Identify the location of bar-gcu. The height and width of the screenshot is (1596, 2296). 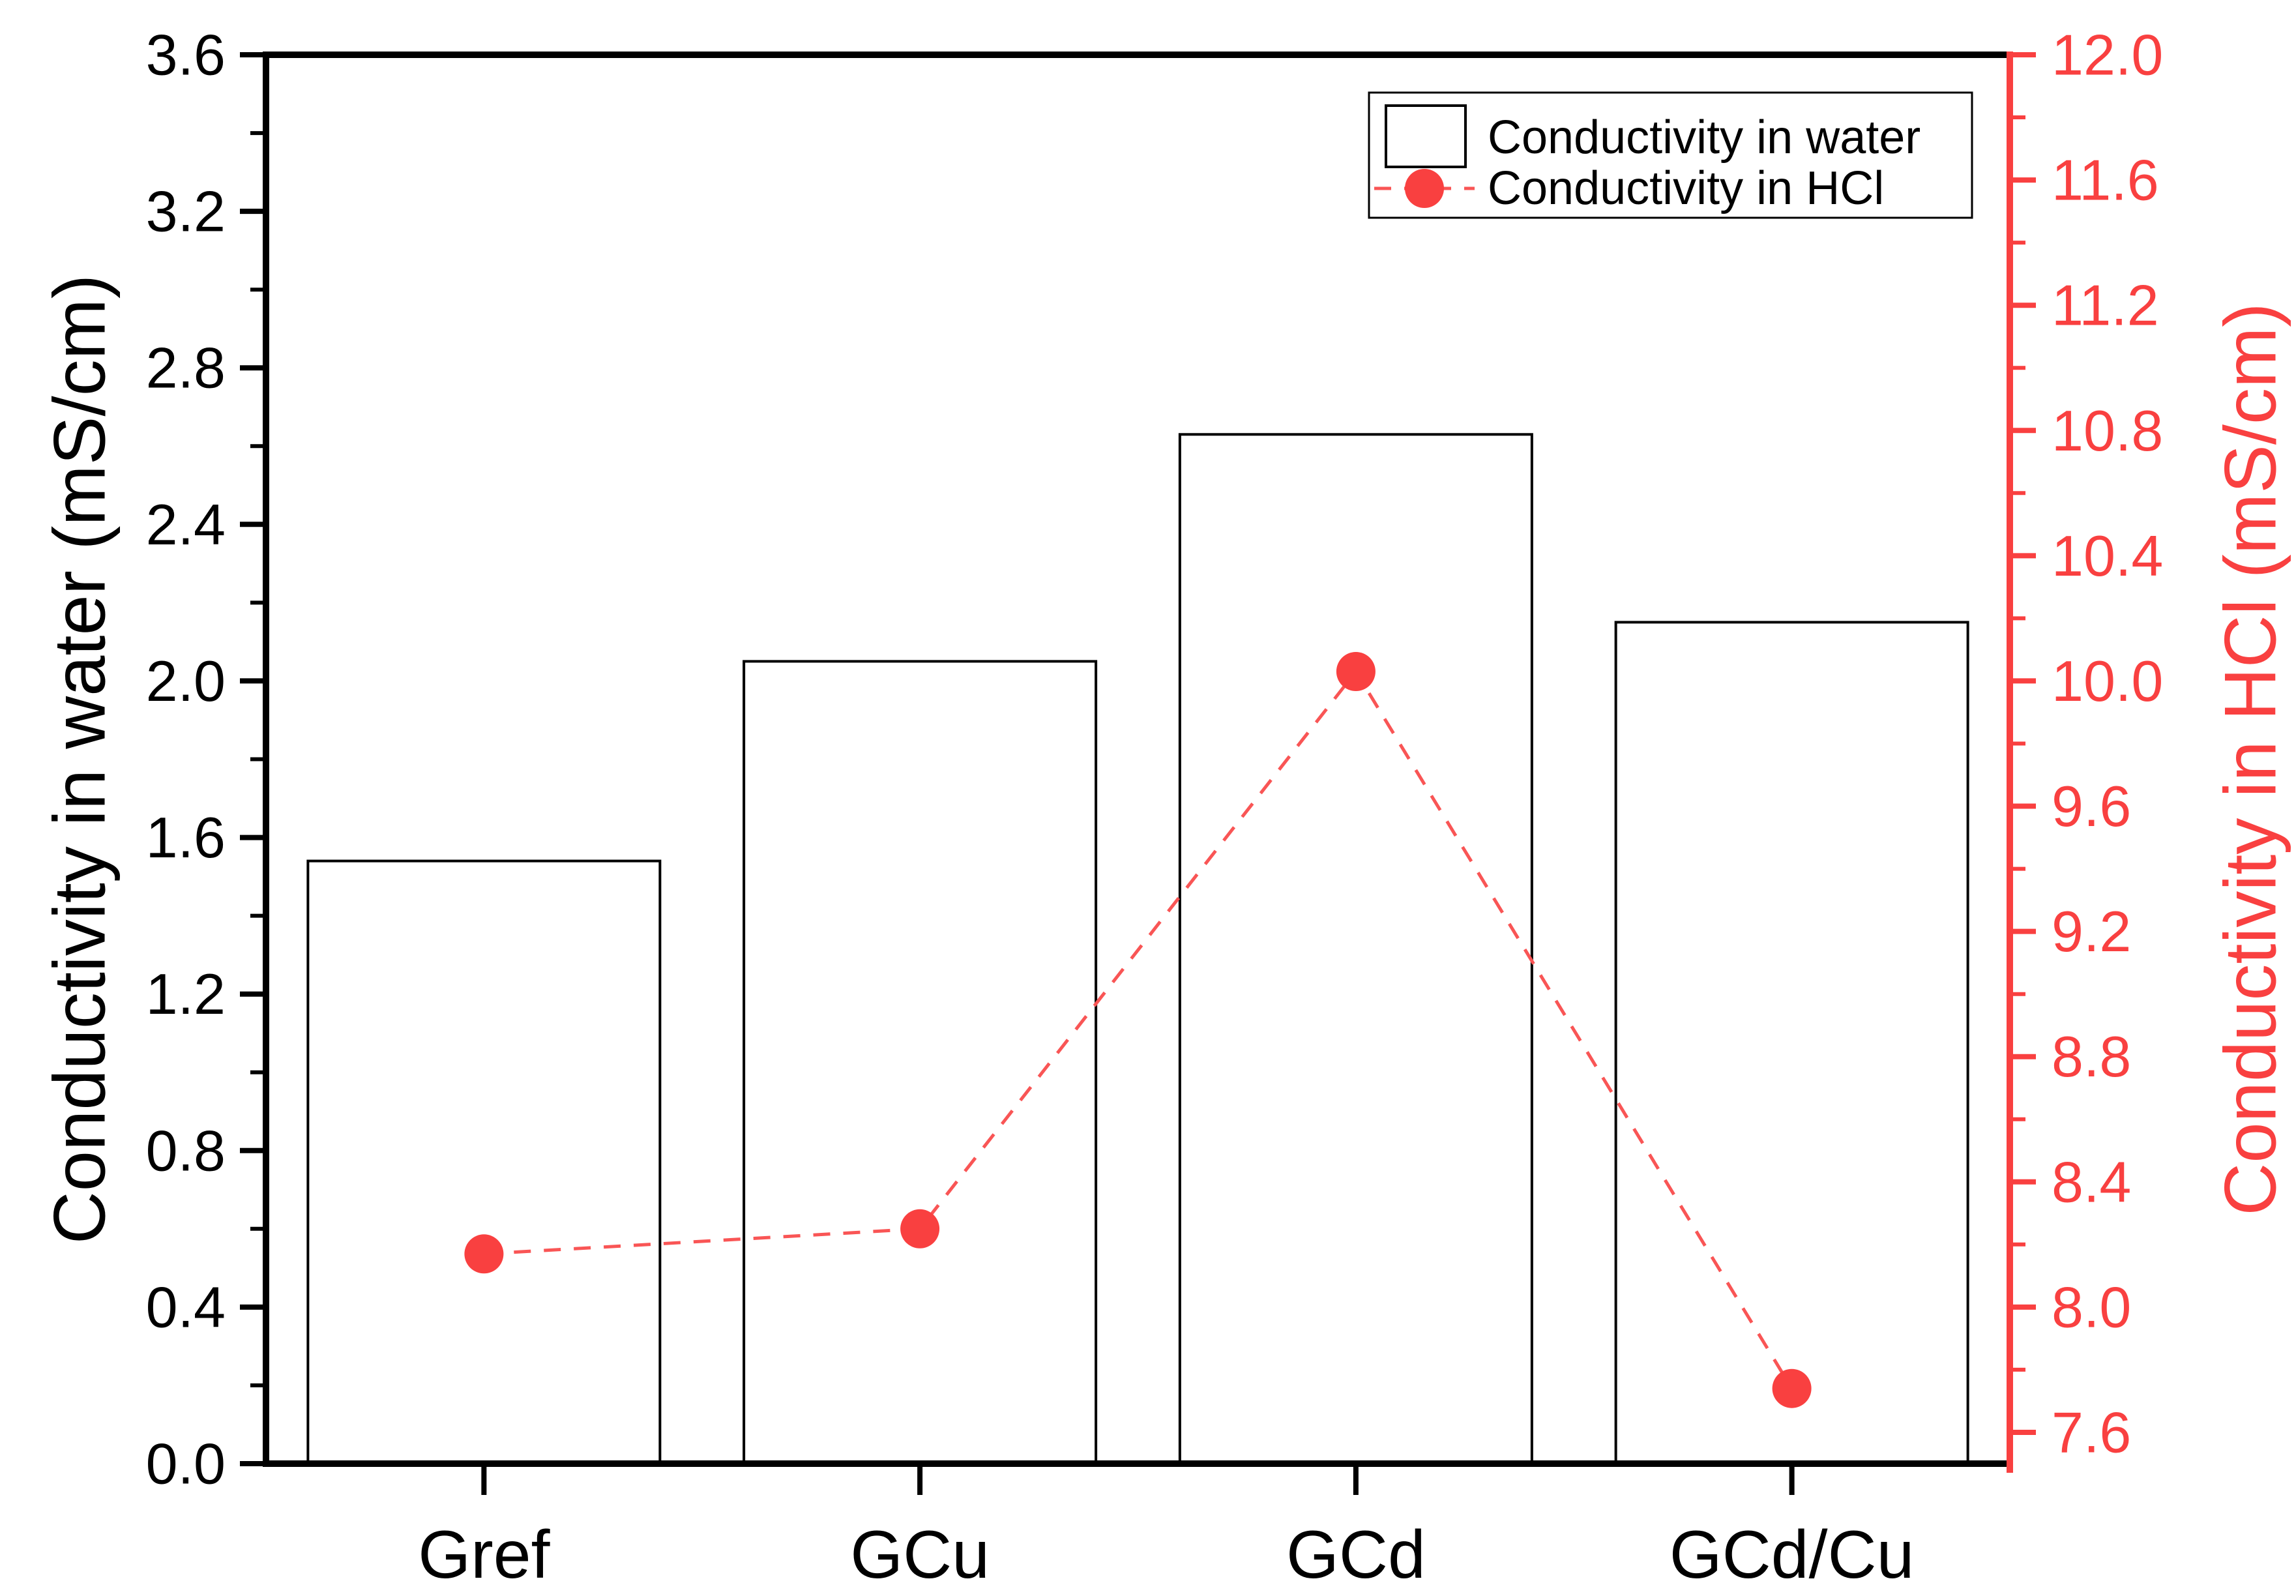
(920, 1062).